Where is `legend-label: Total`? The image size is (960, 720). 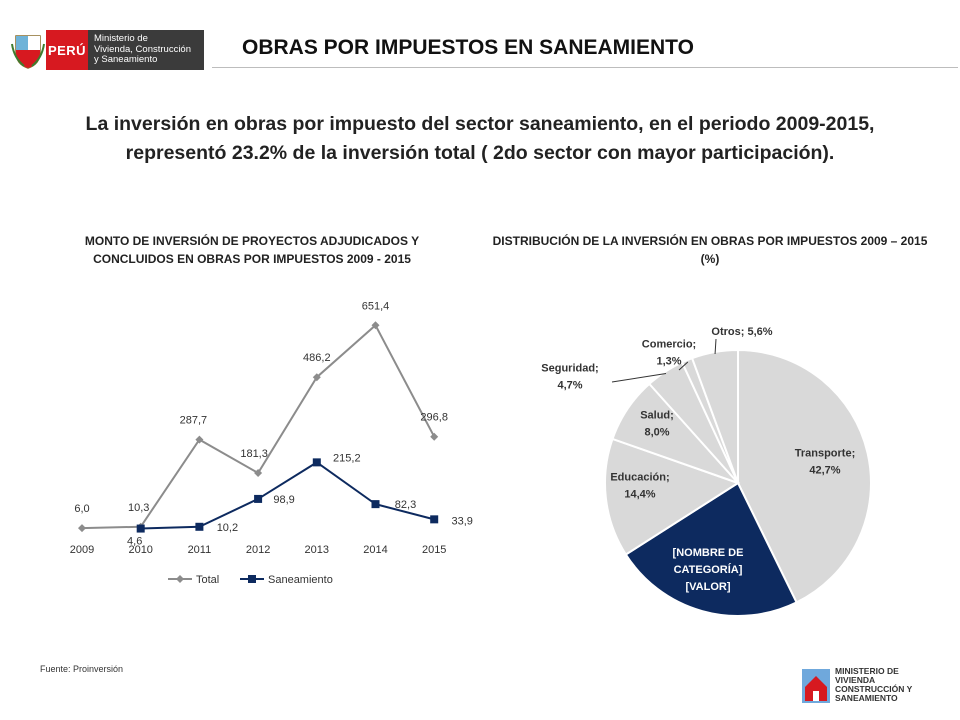
legend-label: Total is located at coordinates (207, 580).